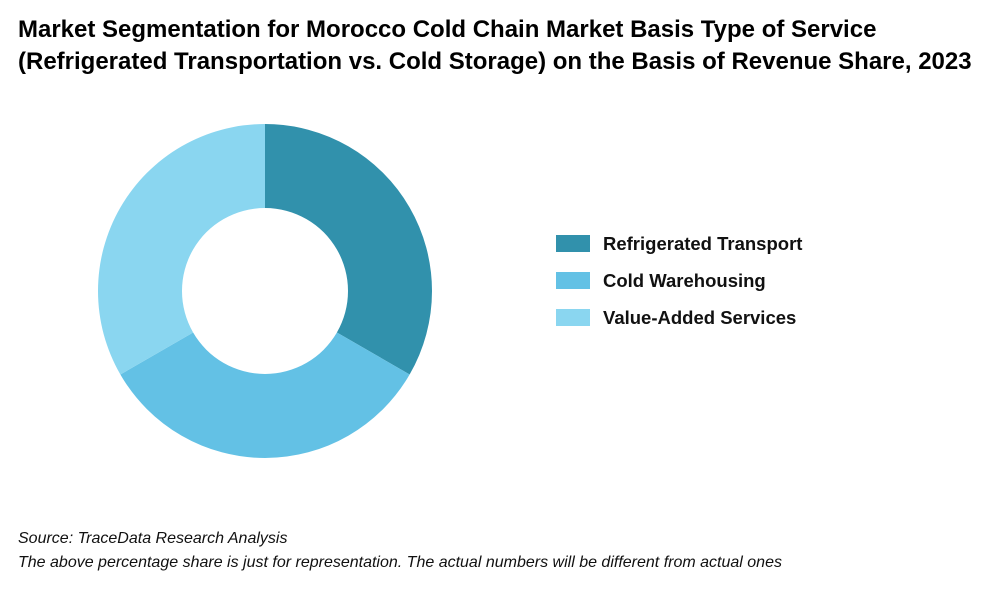 This screenshot has width=1000, height=600. Describe the element at coordinates (265, 395) in the screenshot. I see `donut-slice-cold-warehousing` at that location.